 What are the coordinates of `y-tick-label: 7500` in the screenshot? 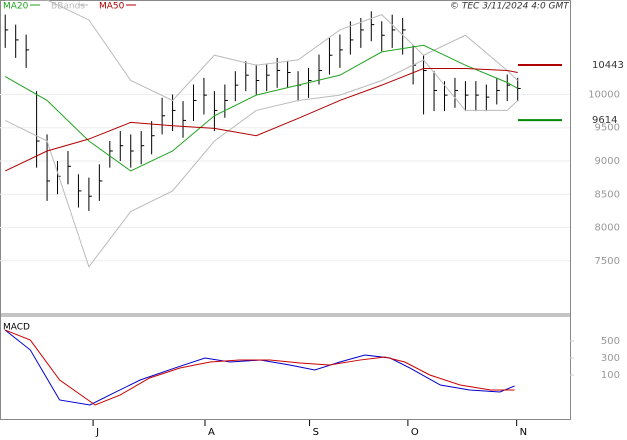 It's located at (607, 261).